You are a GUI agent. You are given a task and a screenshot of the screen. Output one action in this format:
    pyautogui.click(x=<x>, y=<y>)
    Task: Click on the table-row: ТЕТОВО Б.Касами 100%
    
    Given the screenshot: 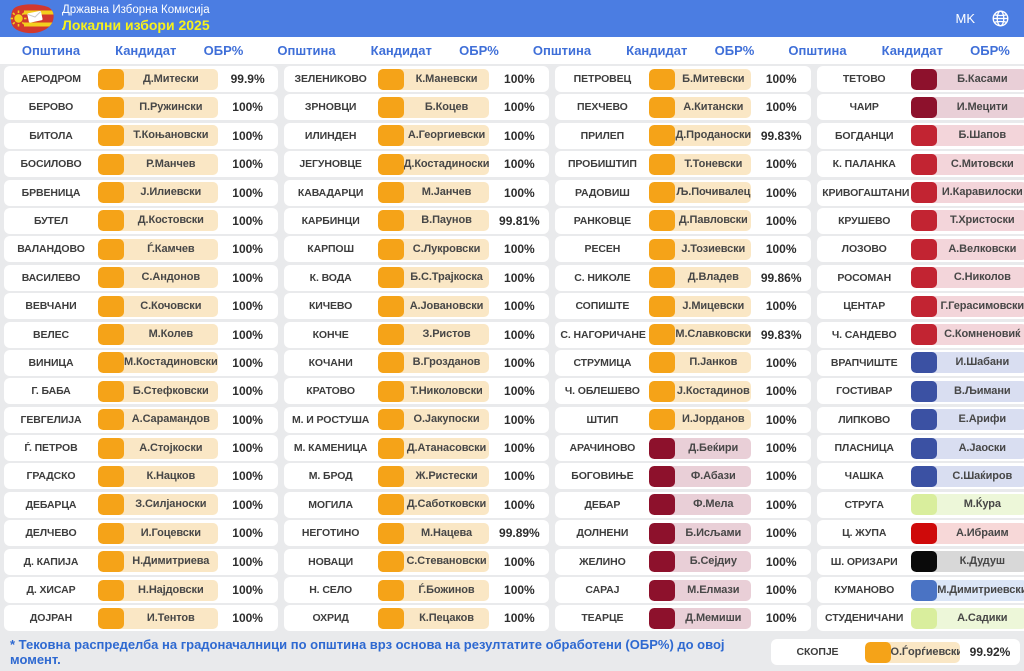 What is the action you would take?
    pyautogui.click(x=920, y=79)
    